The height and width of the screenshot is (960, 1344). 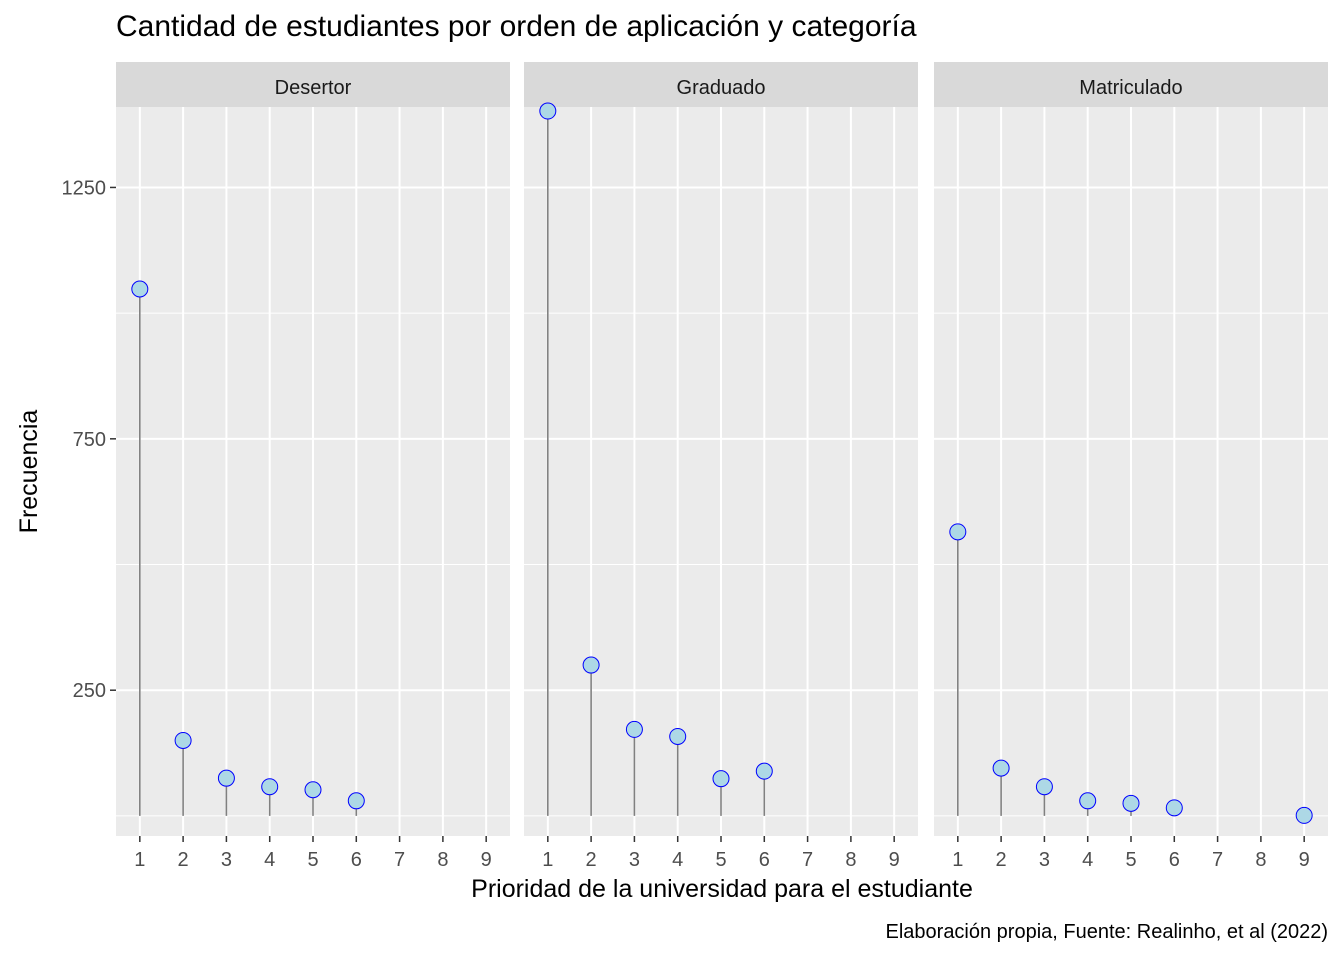 I want to click on strip-matriculado, so click(x=1131, y=84).